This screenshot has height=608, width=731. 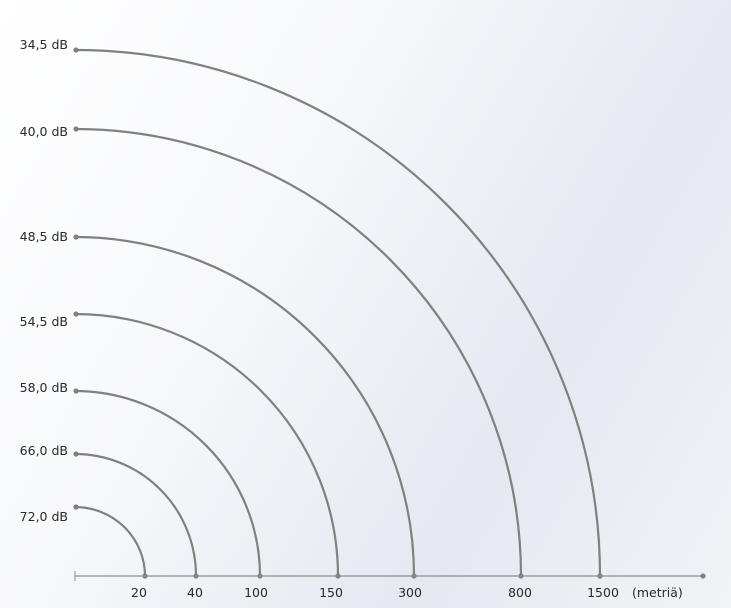 I want to click on db-label: 72,0 dB, so click(x=44, y=516).